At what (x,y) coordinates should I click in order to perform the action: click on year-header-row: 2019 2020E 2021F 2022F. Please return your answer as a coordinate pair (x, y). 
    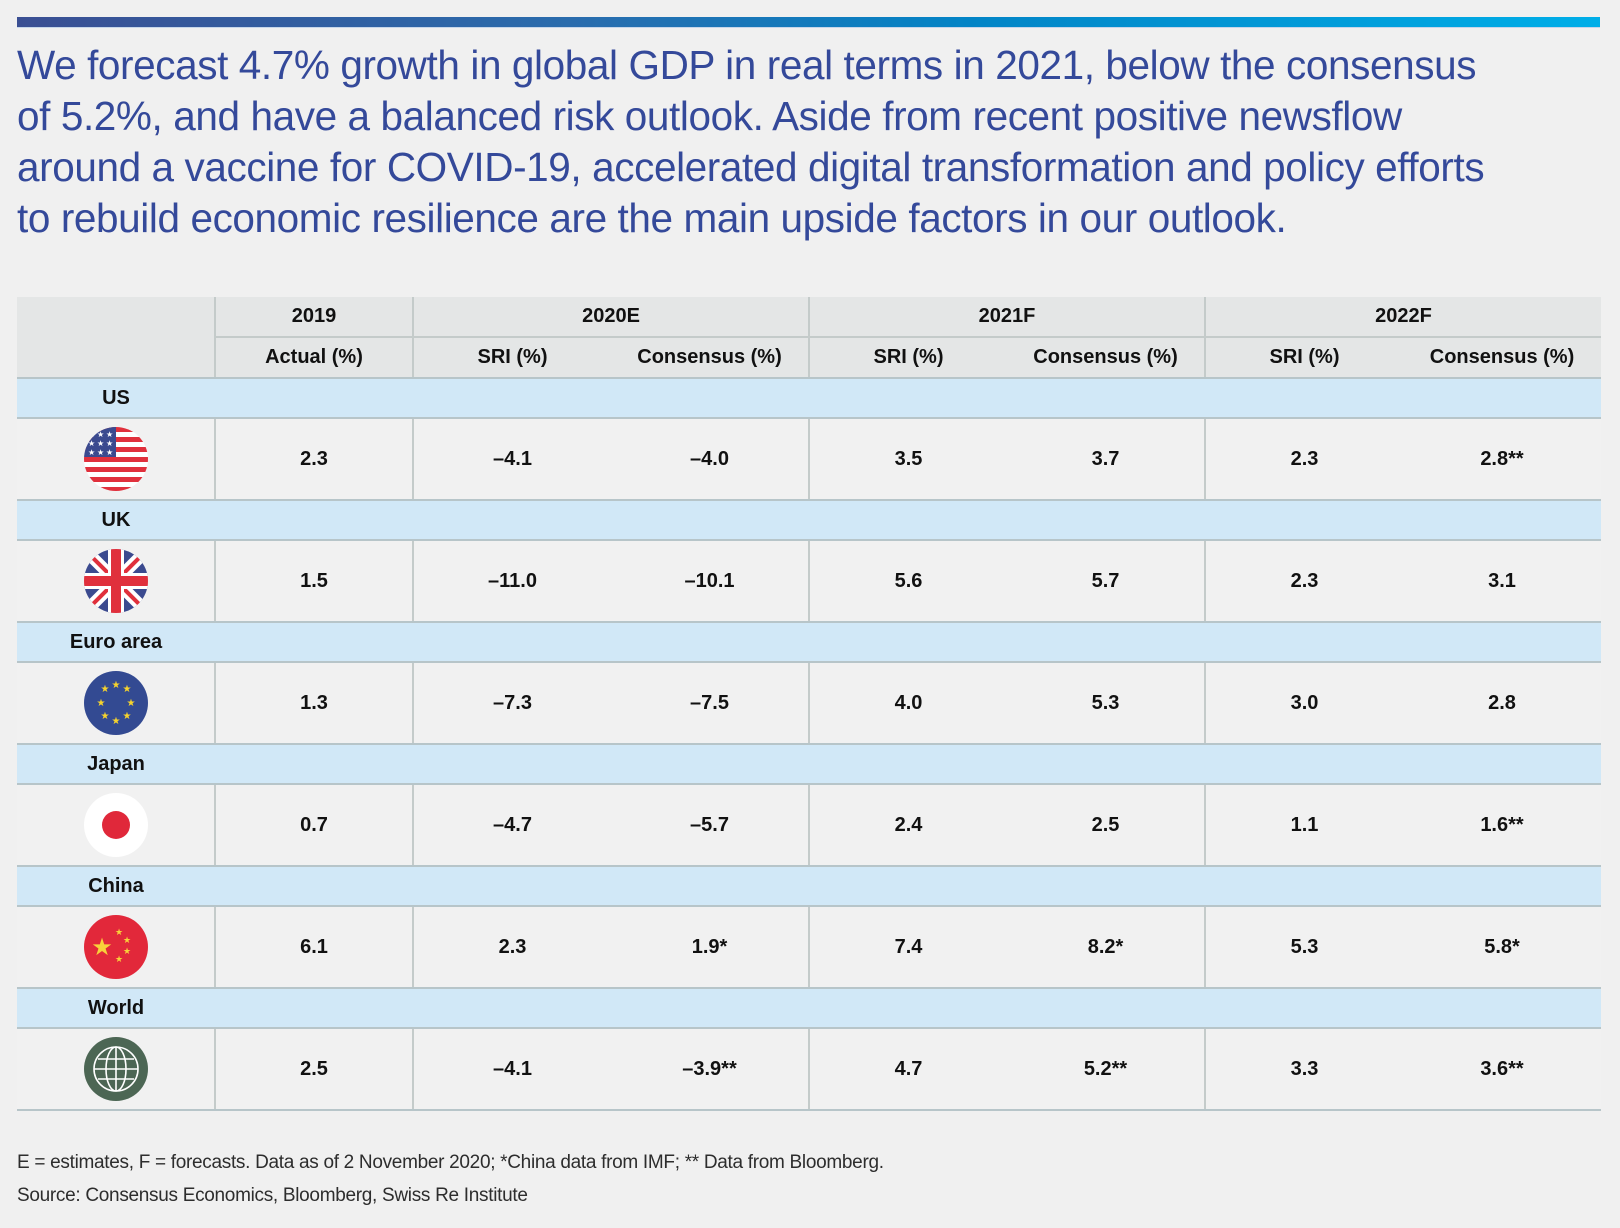
    Looking at the image, I should click on (809, 338).